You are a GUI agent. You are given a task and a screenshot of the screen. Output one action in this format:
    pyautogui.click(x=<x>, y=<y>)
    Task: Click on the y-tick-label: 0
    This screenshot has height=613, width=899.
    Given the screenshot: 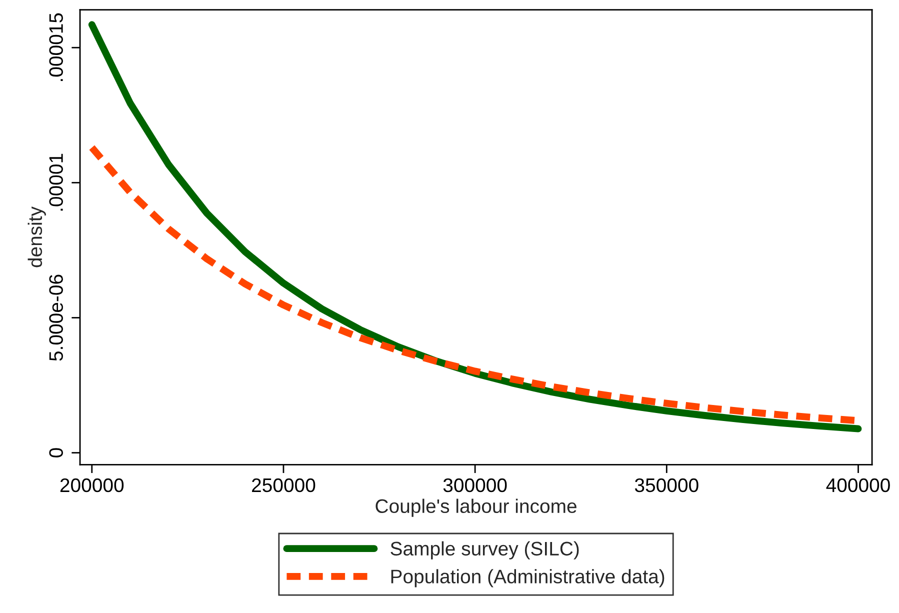 What is the action you would take?
    pyautogui.click(x=56, y=453)
    